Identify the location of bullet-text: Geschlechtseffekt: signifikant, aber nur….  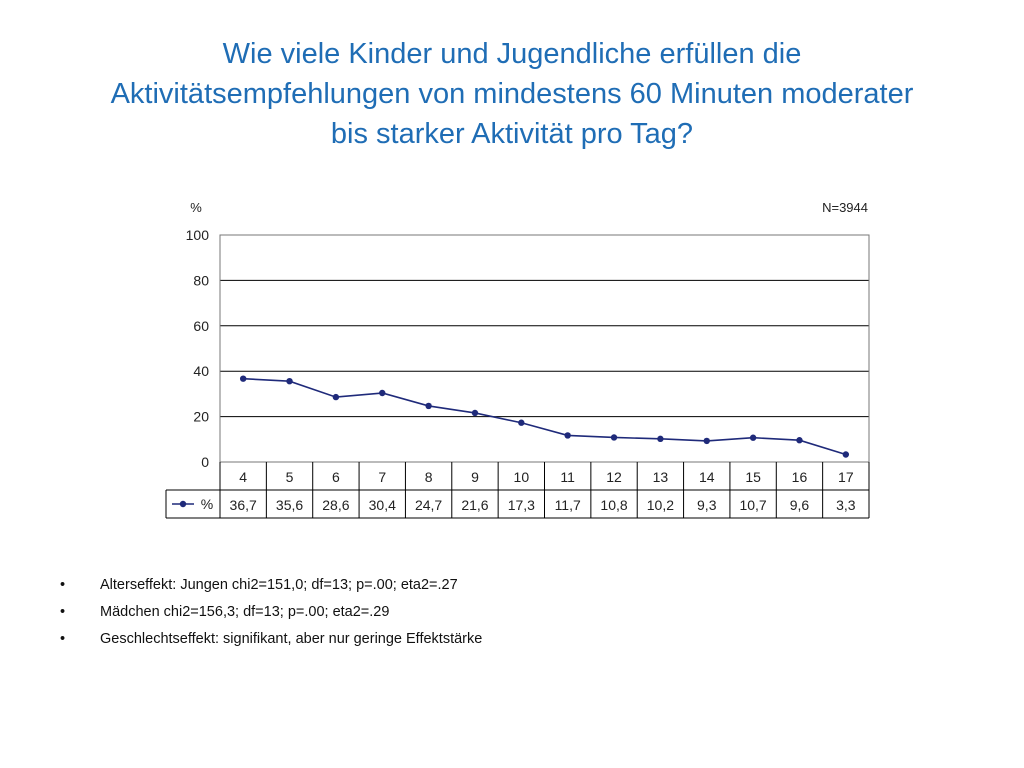
(291, 639).